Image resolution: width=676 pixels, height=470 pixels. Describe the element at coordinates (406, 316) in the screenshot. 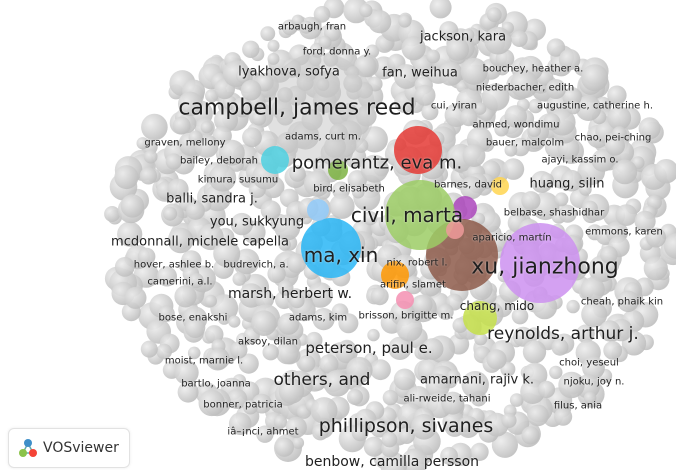

I see `author-label: brisson, brigitte m.` at that location.